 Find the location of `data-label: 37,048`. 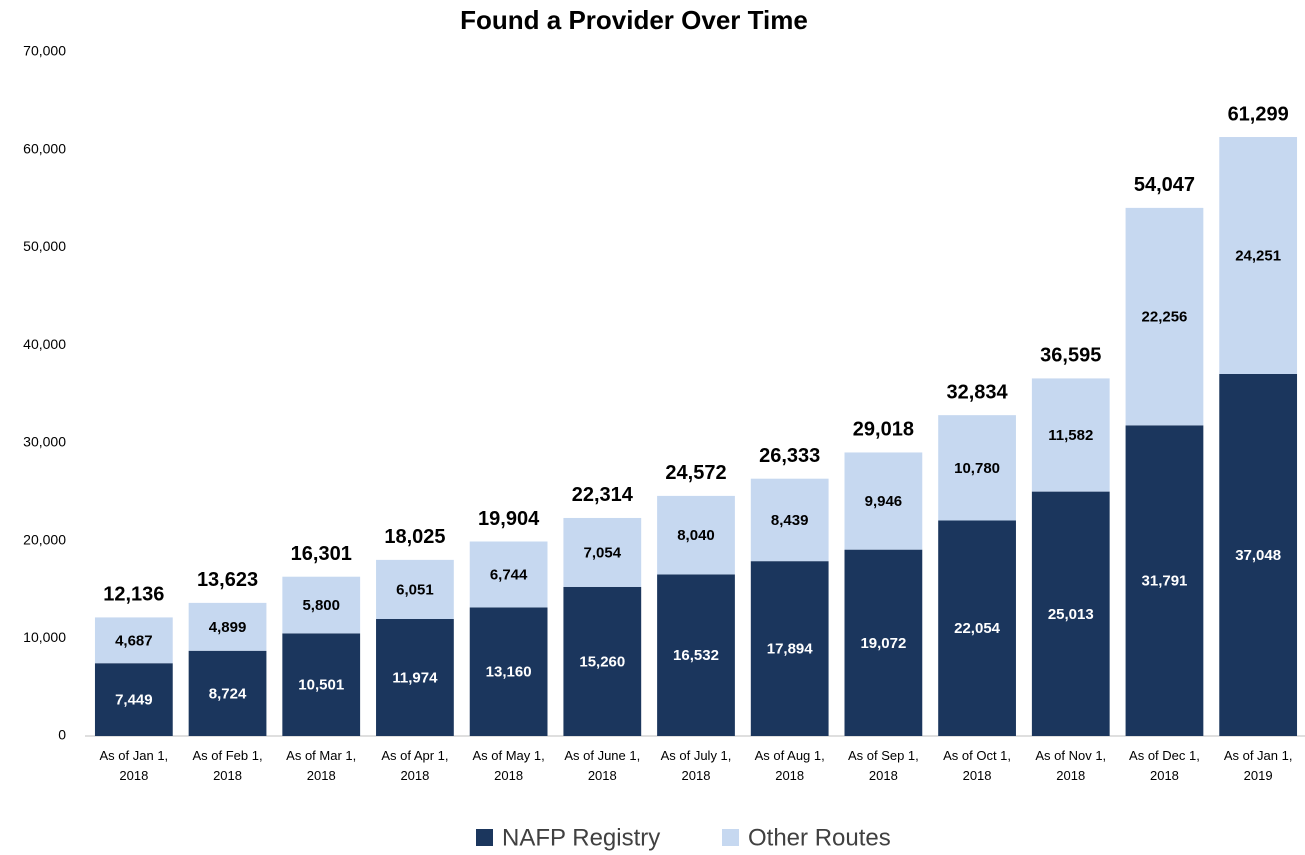

data-label: 37,048 is located at coordinates (1258, 555).